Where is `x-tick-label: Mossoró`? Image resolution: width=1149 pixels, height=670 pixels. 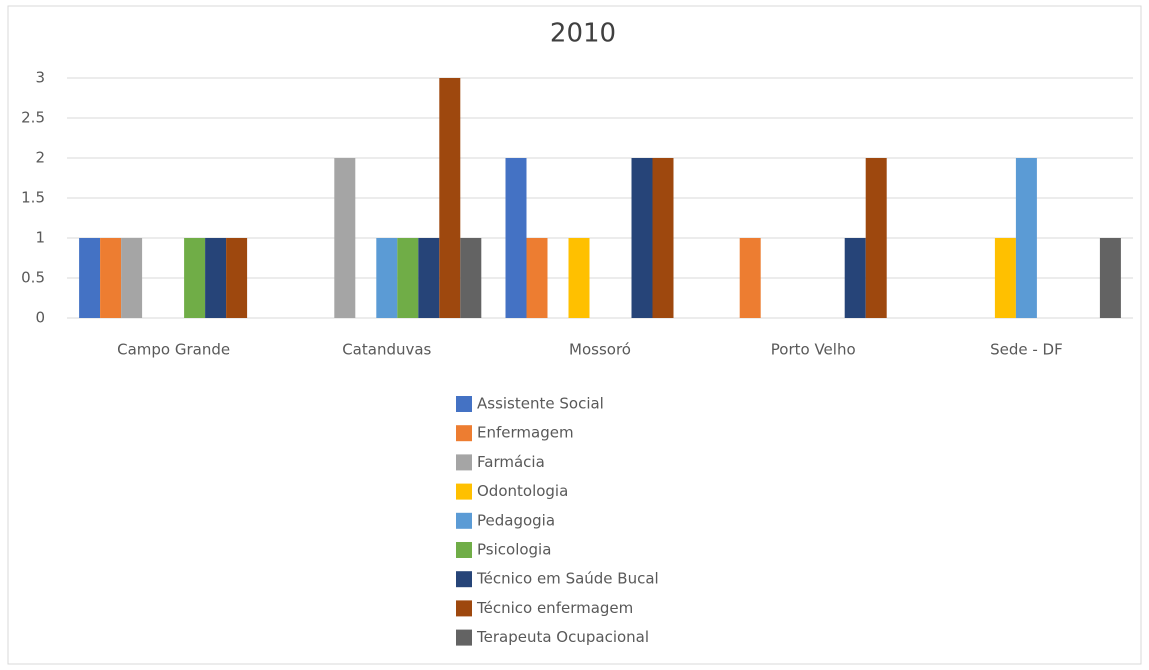
x-tick-label: Mossoró is located at coordinates (600, 350).